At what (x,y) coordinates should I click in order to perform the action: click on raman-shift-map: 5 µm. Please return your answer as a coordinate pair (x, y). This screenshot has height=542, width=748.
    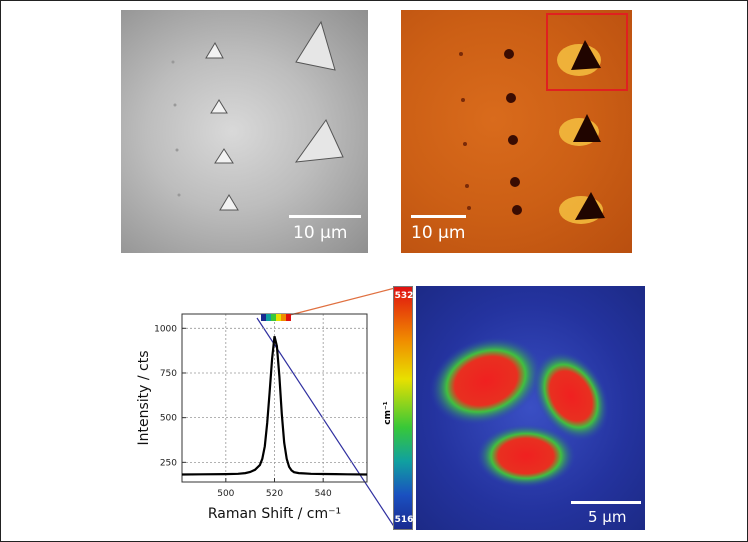
    Looking at the image, I should click on (530, 408).